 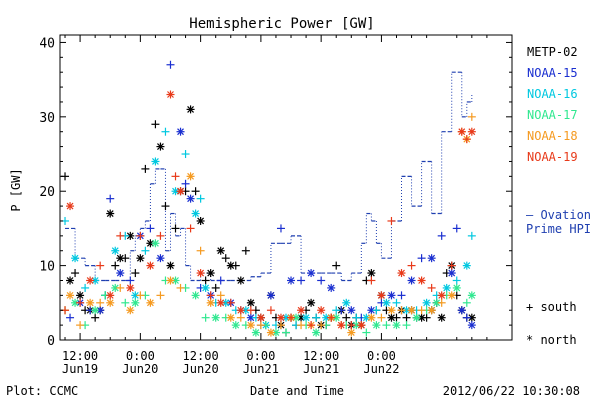 What do you see at coordinates (558, 229) in the screenshot?
I see `legend-ovation-sub: Prime HPI` at bounding box center [558, 229].